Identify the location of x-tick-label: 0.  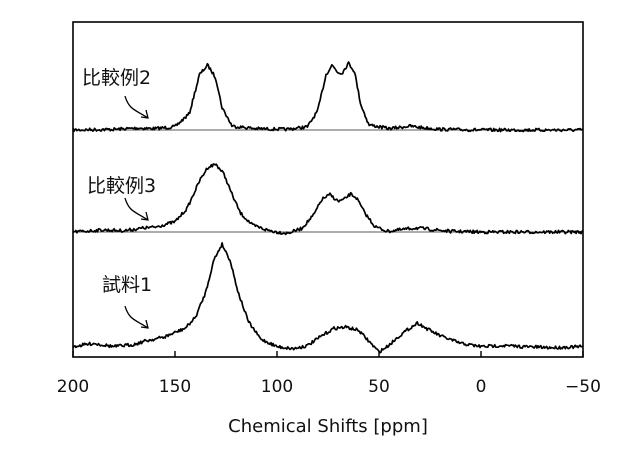
(481, 387).